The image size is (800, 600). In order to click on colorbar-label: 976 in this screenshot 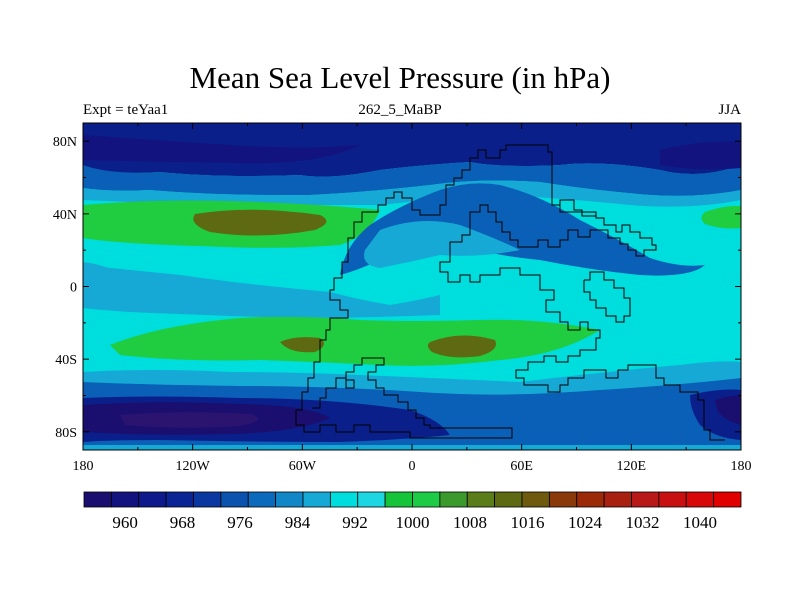, I will do `click(240, 522)`.